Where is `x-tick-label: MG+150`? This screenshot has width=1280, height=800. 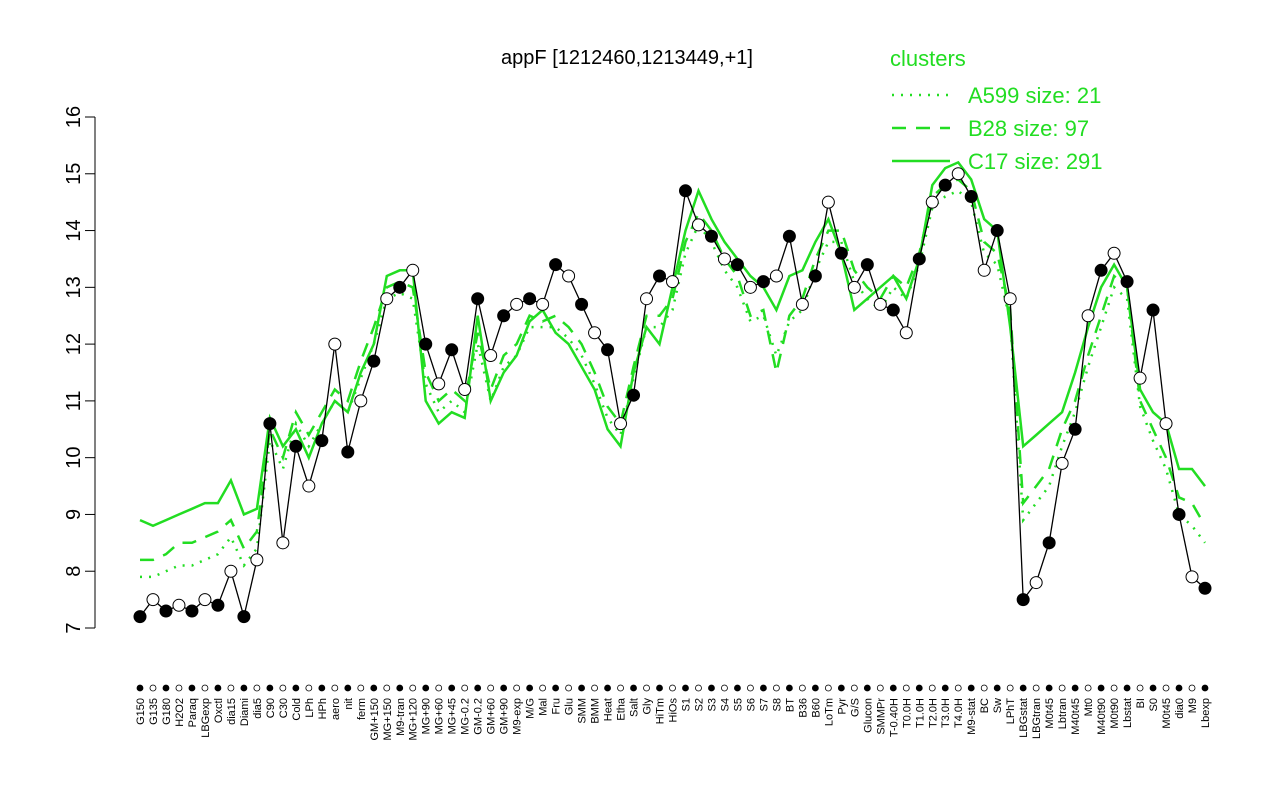
x-tick-label: MG+150 is located at coordinates (388, 719).